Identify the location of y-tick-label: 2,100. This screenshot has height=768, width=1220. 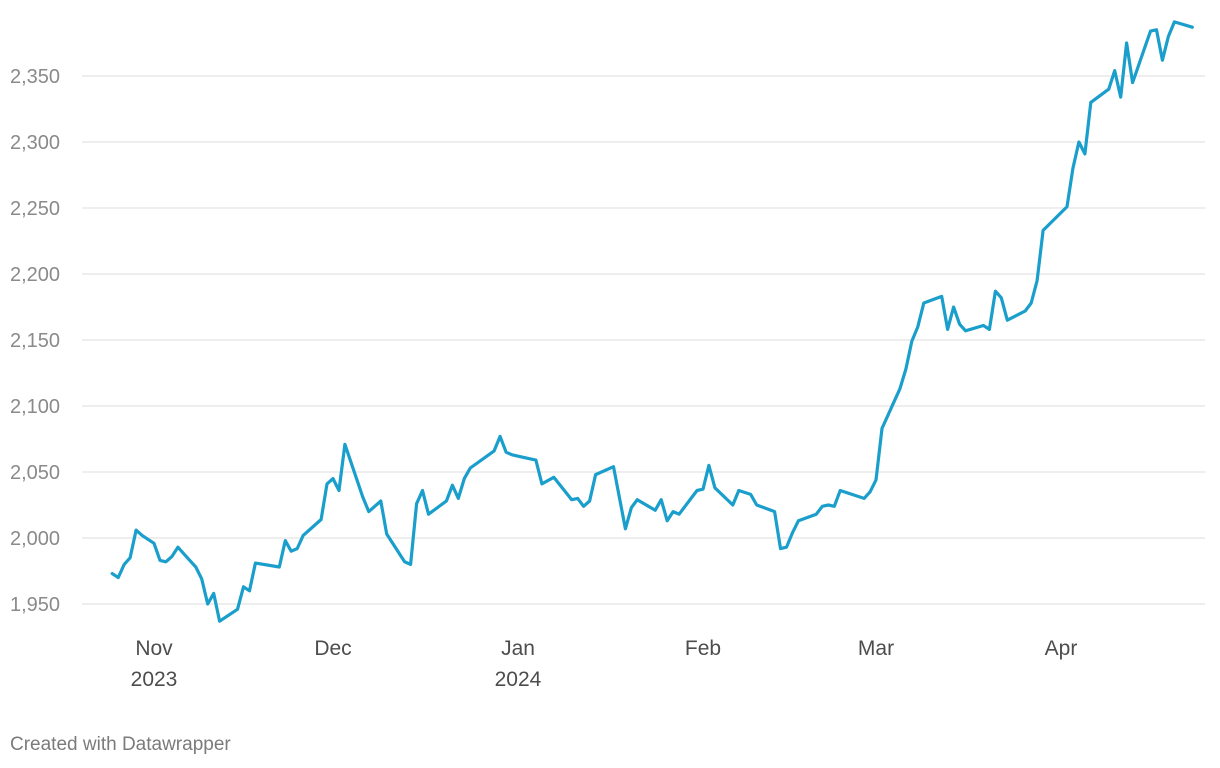
(35, 407).